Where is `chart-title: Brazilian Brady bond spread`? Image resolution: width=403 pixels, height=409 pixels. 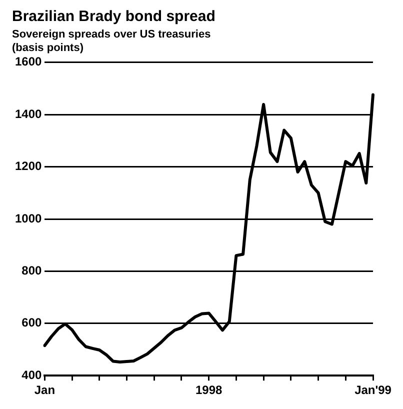 chart-title: Brazilian Brady bond spread is located at coordinates (114, 17).